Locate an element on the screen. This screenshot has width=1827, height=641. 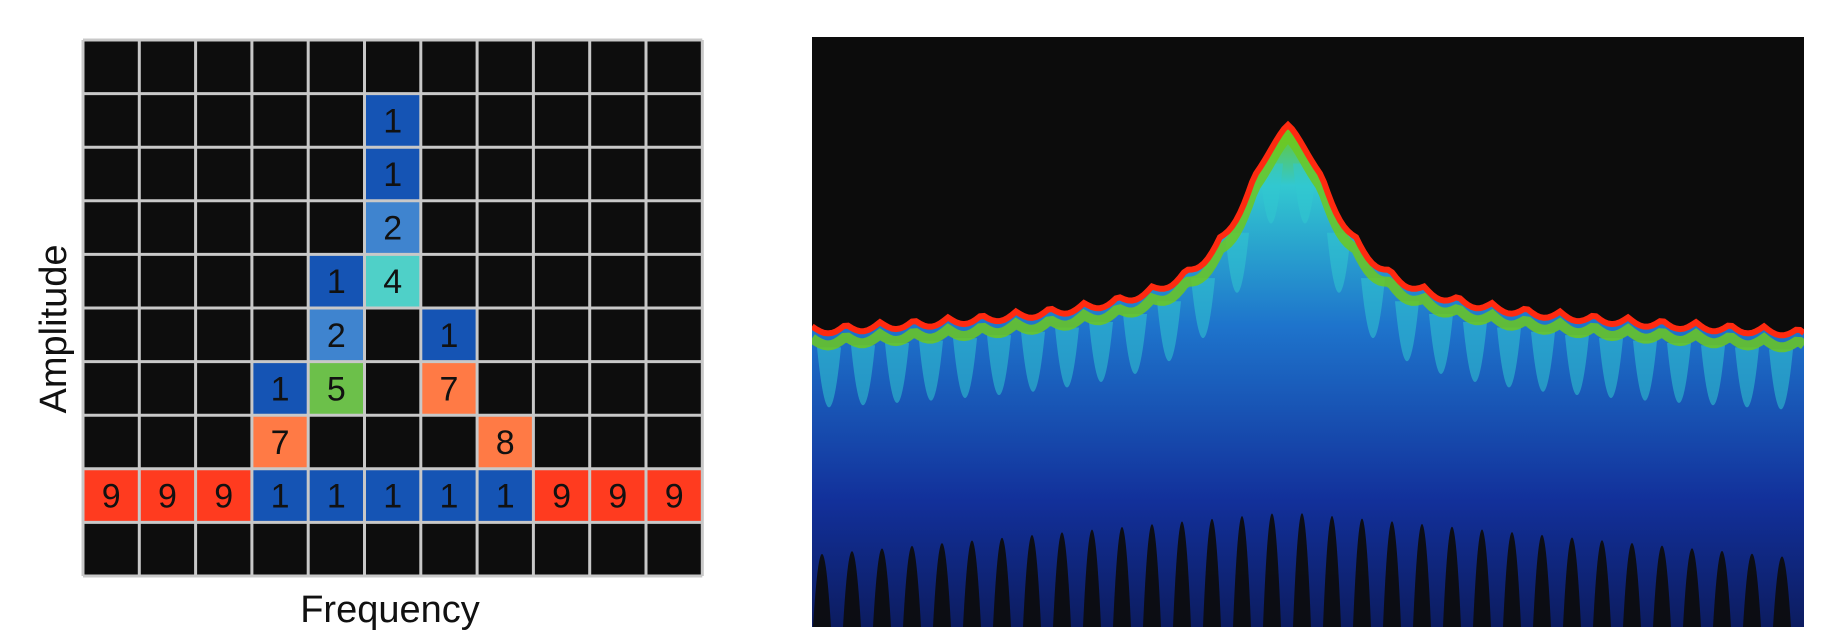
cell-value-label: 7 is located at coordinates (280, 443).